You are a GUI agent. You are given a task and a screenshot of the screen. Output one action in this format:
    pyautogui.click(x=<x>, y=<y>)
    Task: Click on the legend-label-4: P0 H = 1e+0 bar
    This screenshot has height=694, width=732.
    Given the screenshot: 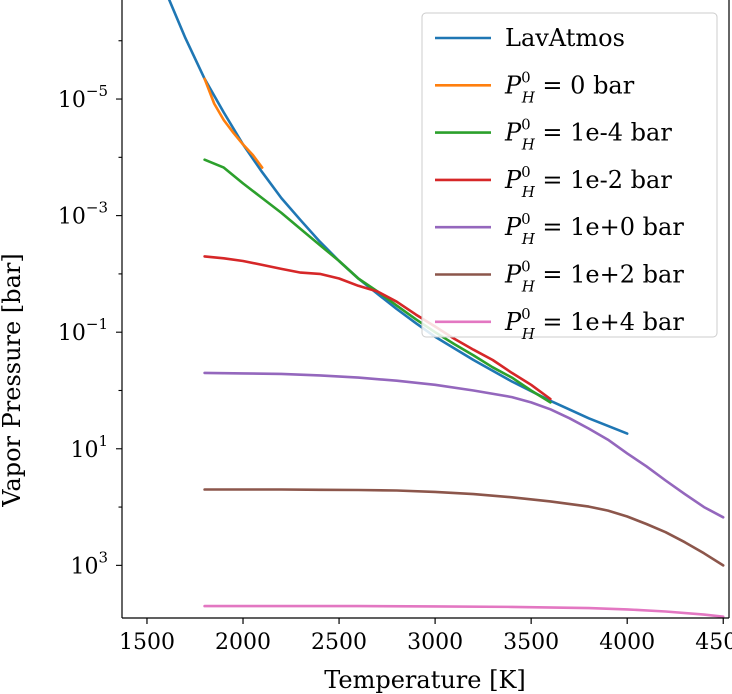 What is the action you would take?
    pyautogui.click(x=594, y=229)
    